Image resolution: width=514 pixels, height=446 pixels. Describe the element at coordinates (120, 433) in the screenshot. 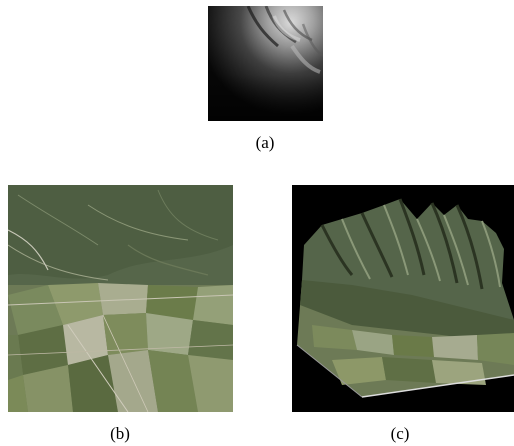

I see `panel-b-caption: (b)` at that location.